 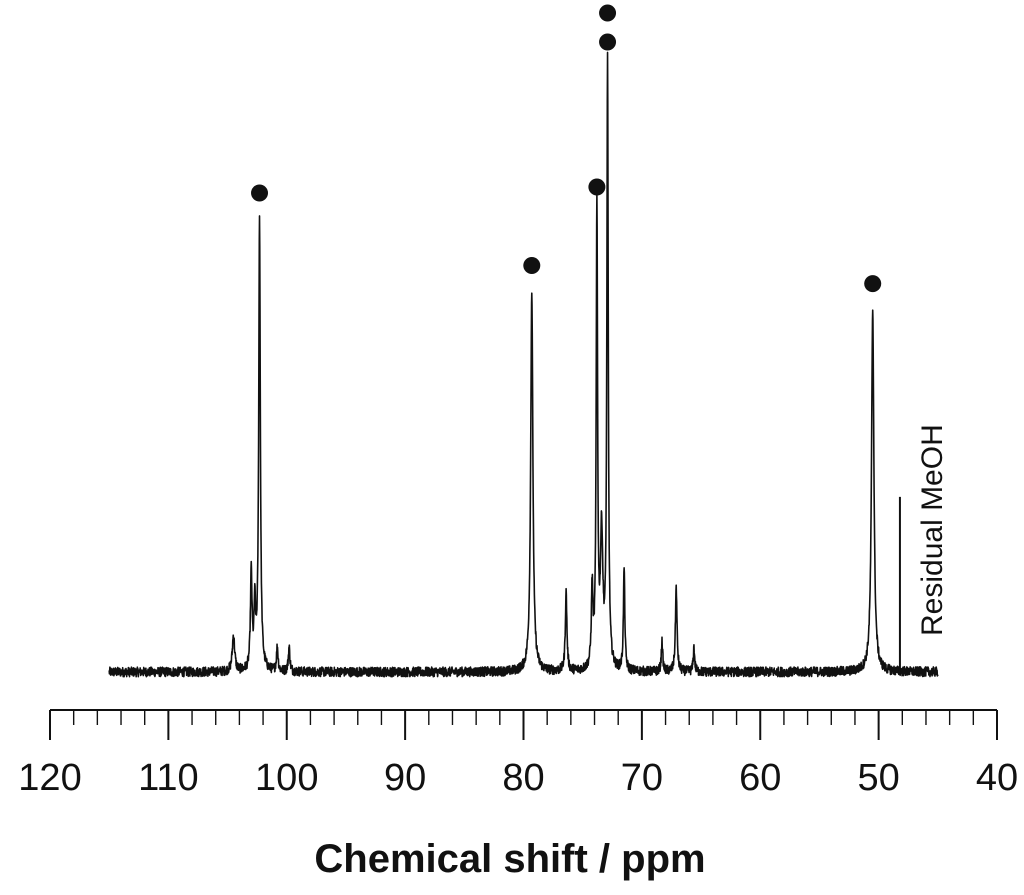 What do you see at coordinates (642, 778) in the screenshot?
I see `x-tick-label: 70` at bounding box center [642, 778].